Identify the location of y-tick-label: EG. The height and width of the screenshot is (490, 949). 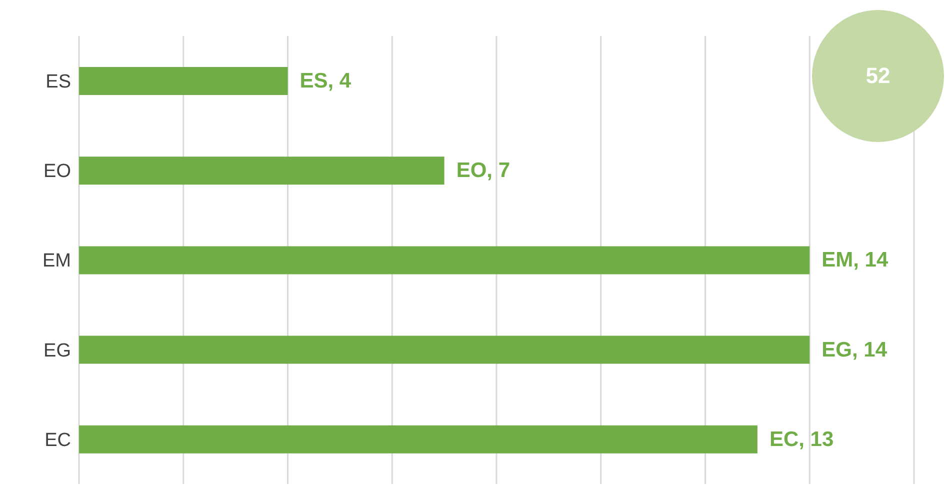
(57, 351).